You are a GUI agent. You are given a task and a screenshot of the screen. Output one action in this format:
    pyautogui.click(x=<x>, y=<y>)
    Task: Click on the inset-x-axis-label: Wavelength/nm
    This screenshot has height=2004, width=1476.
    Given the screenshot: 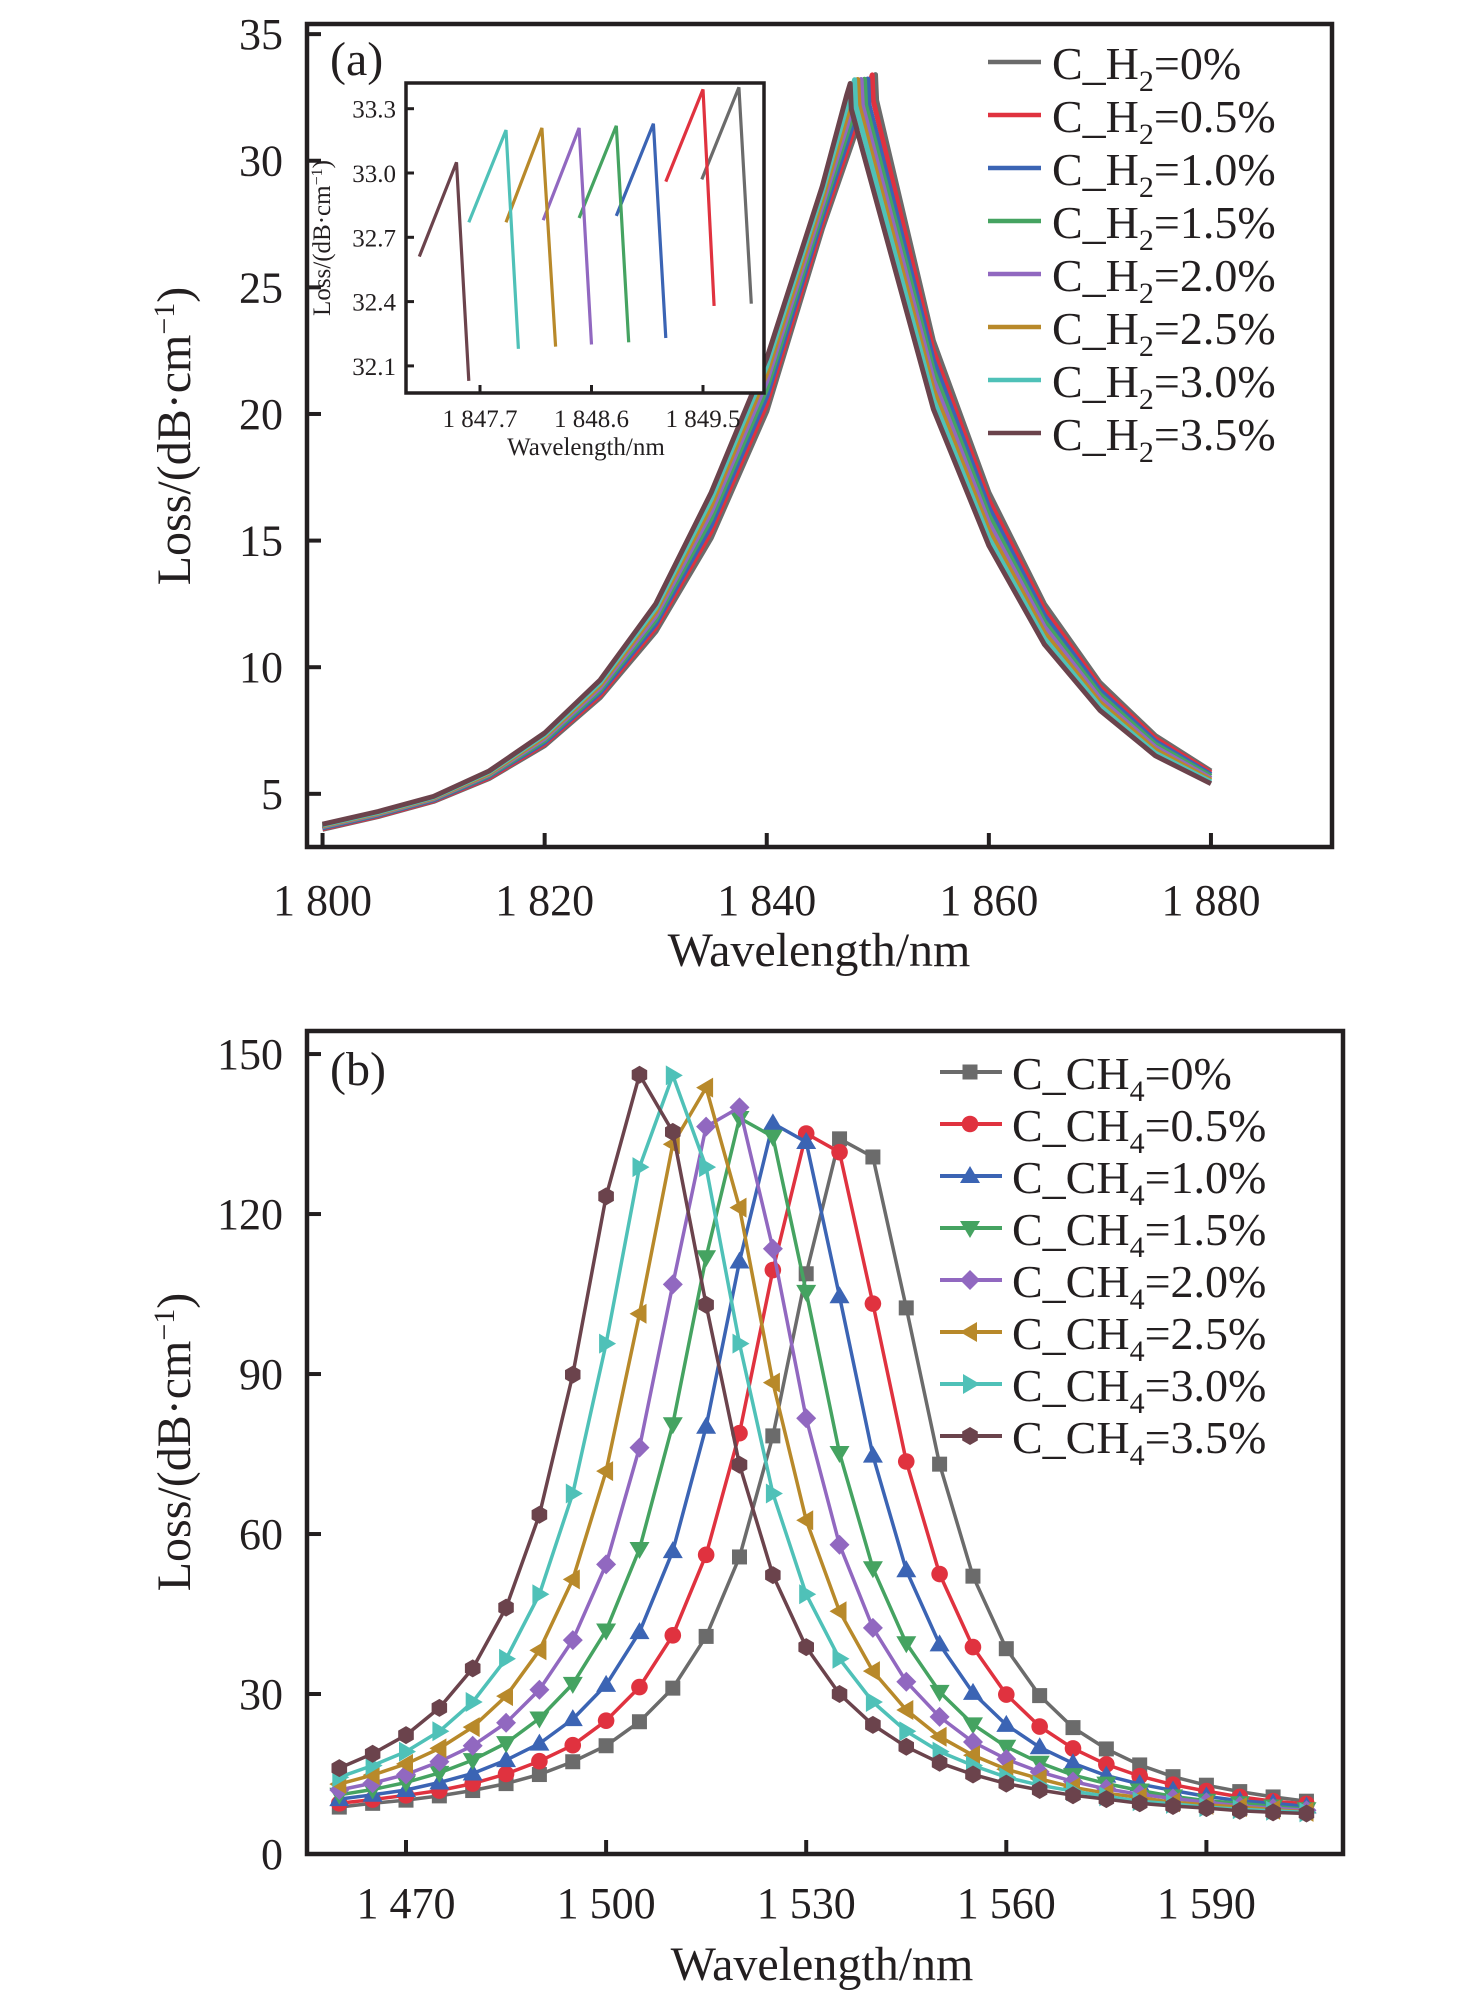 What is the action you would take?
    pyautogui.click(x=586, y=447)
    